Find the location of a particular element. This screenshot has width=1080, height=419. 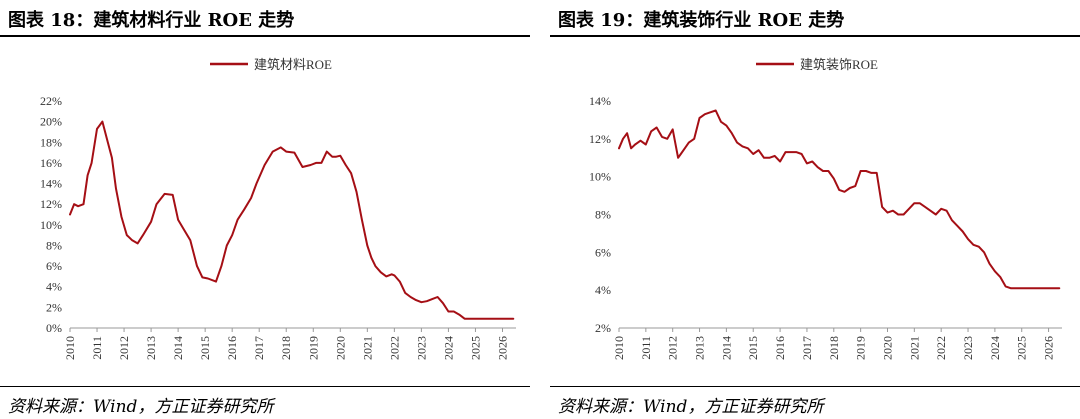

y-tick-label: 18% is located at coordinates (51, 142).